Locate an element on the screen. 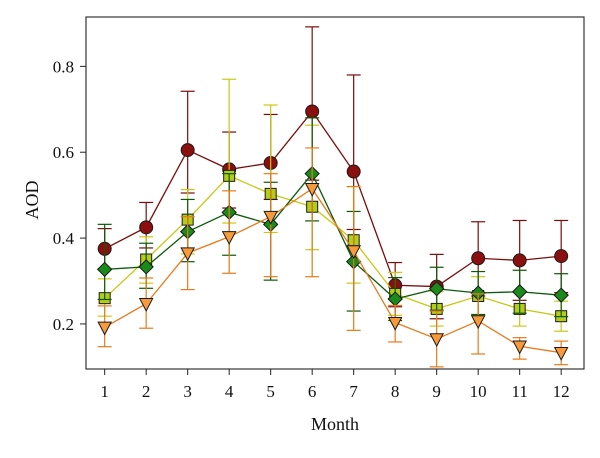  x-tick-label: 10 is located at coordinates (478, 391).